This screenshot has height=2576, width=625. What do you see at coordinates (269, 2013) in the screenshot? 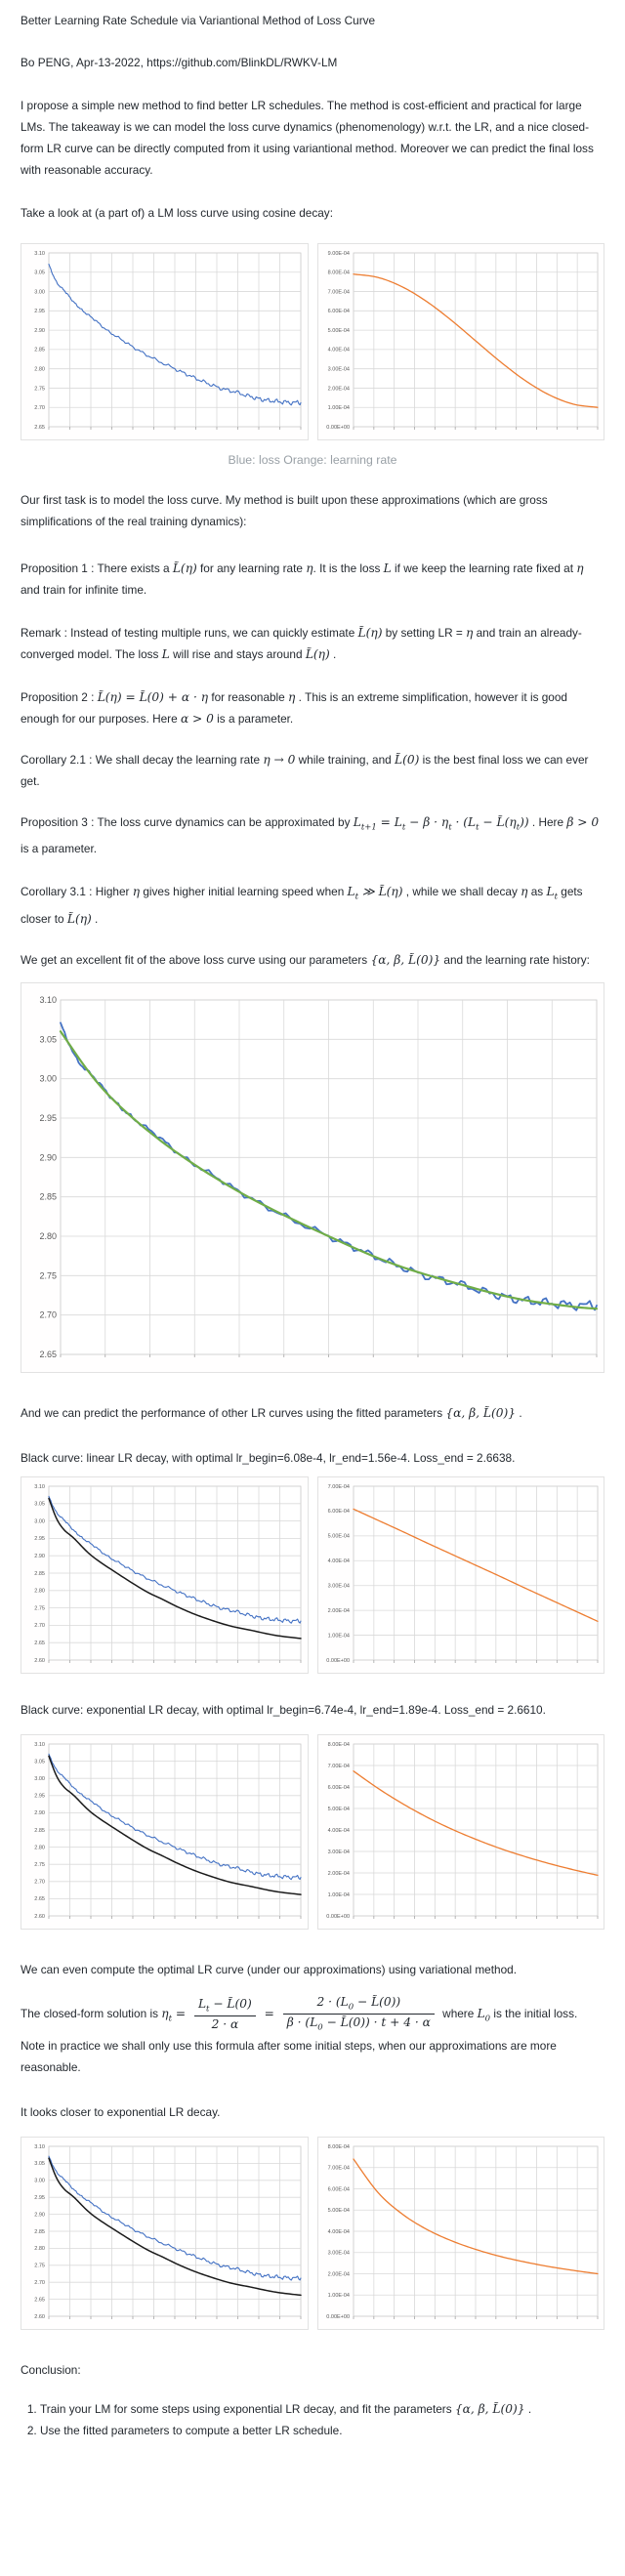
I see `math-inline: =` at bounding box center [269, 2013].